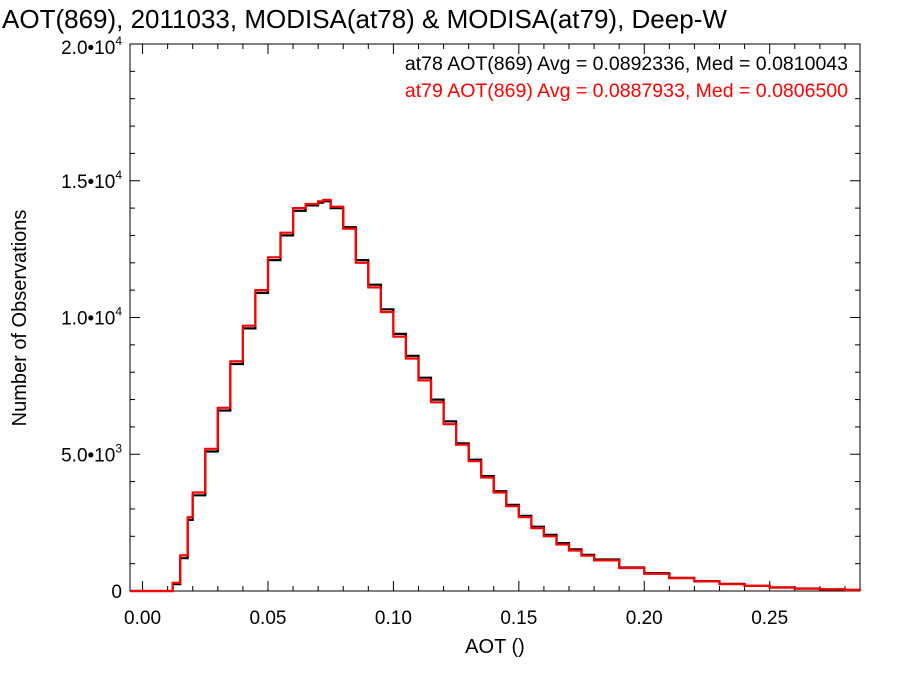 This screenshot has width=900, height=675. Describe the element at coordinates (142, 618) in the screenshot. I see `x-tick-label: 0.00` at that location.